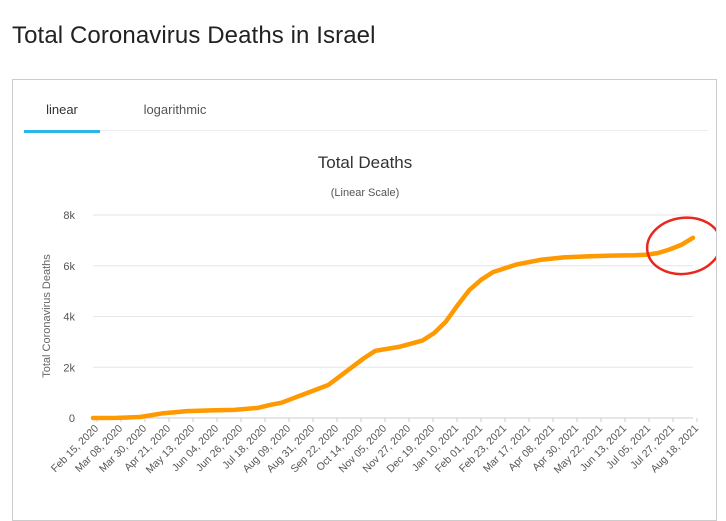 The width and height of the screenshot is (726, 521). I want to click on y-tick-labels: 0 2k 4k 6k 8k, so click(69, 317).